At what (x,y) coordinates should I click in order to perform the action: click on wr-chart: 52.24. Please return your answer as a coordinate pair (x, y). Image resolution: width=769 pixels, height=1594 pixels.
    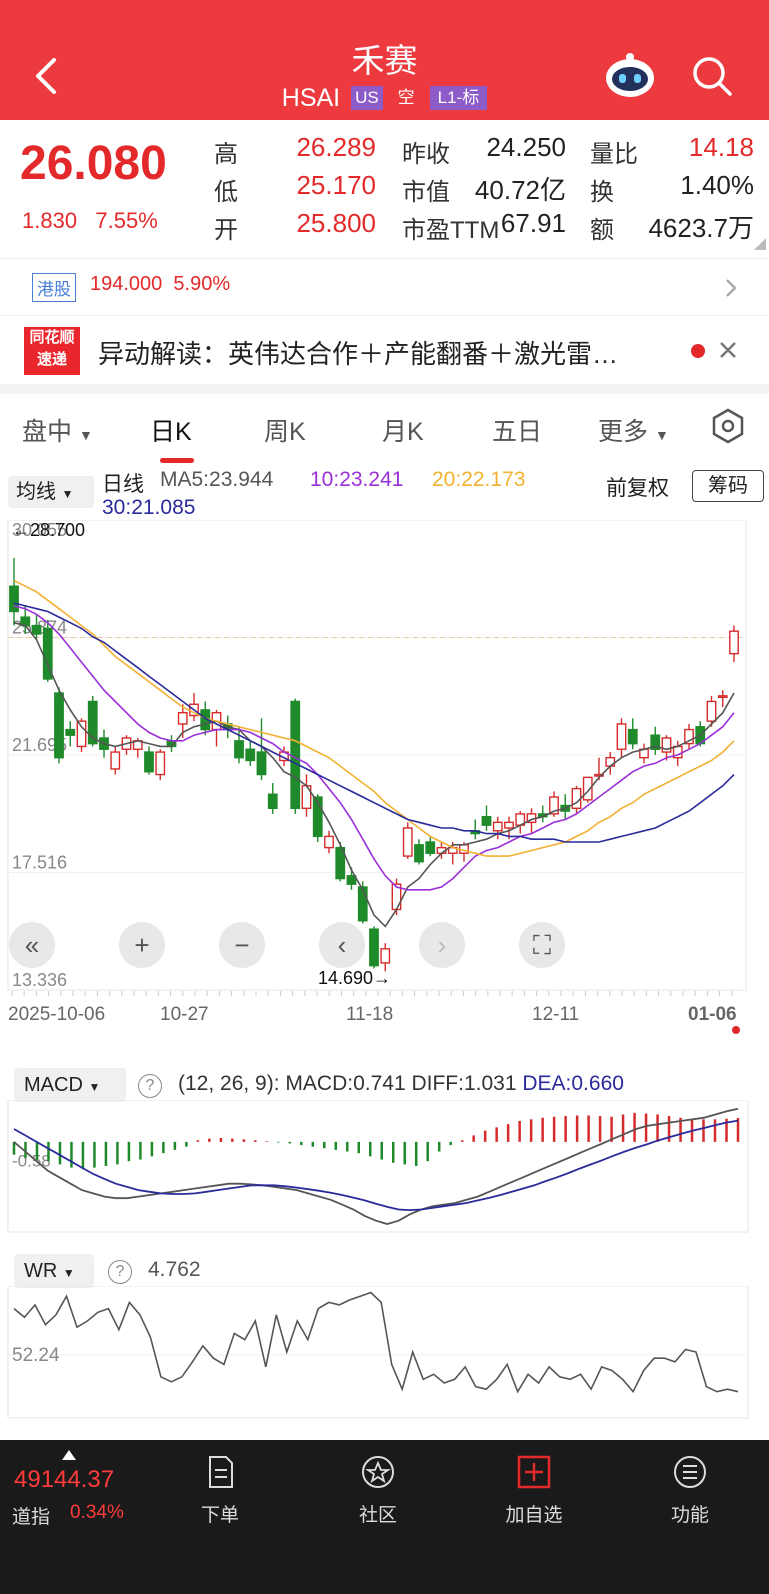
    Looking at the image, I should click on (384, 1354).